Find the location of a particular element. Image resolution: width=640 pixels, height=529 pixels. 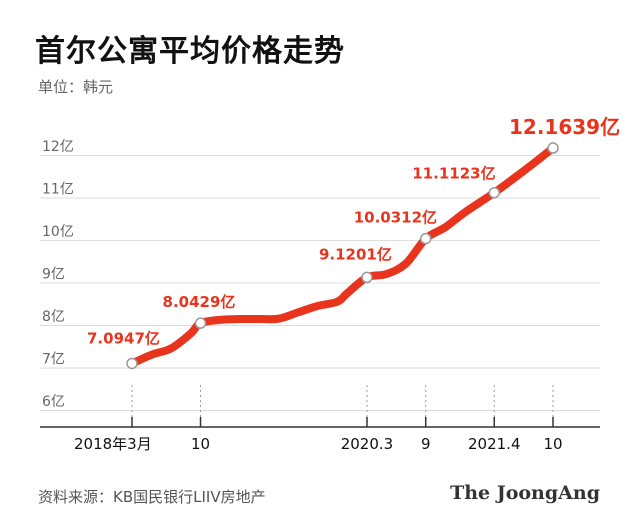

y-axis-ticks: 6亿 7亿 8亿 9亿 10亿 11亿 12亿 is located at coordinates (58, 274).